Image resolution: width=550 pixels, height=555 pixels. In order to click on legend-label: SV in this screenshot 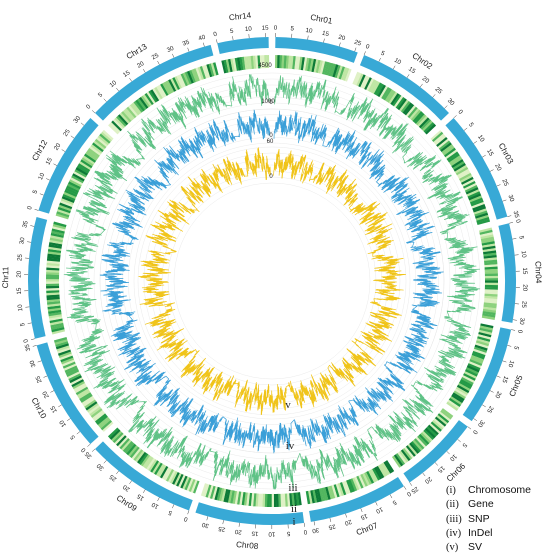, I will do `click(475, 547)`.